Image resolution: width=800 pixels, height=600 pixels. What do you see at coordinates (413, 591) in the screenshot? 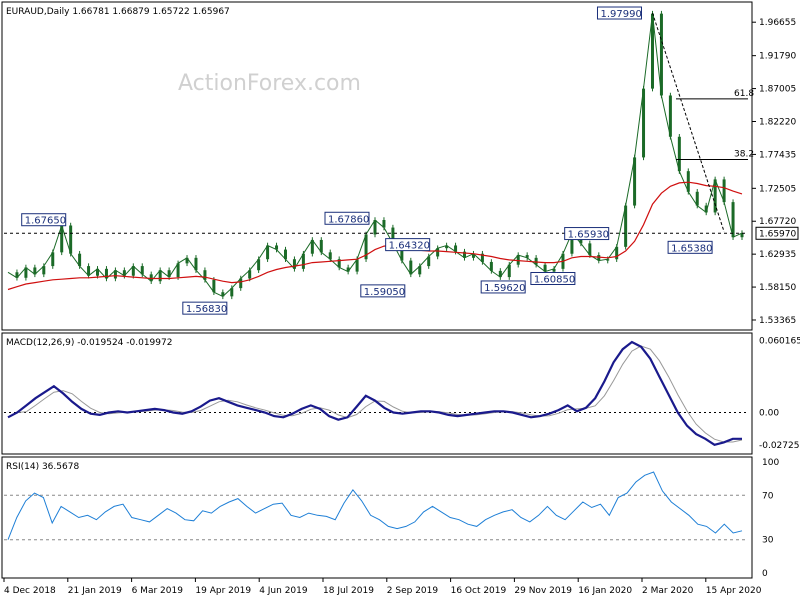
I see `x-tick-label: 2 Sep 2019` at bounding box center [413, 591].